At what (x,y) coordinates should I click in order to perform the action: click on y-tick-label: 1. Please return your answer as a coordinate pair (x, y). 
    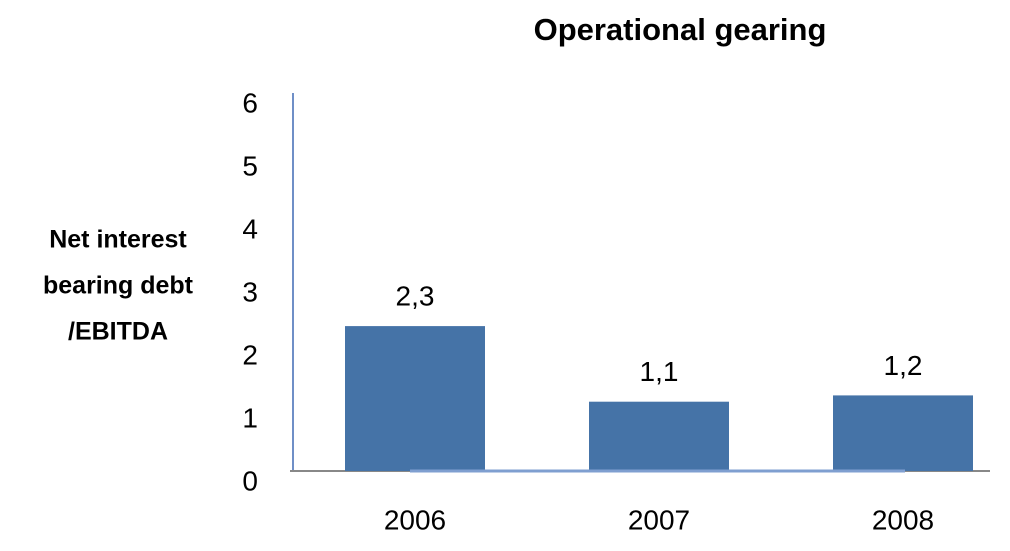
    Looking at the image, I should click on (250, 417).